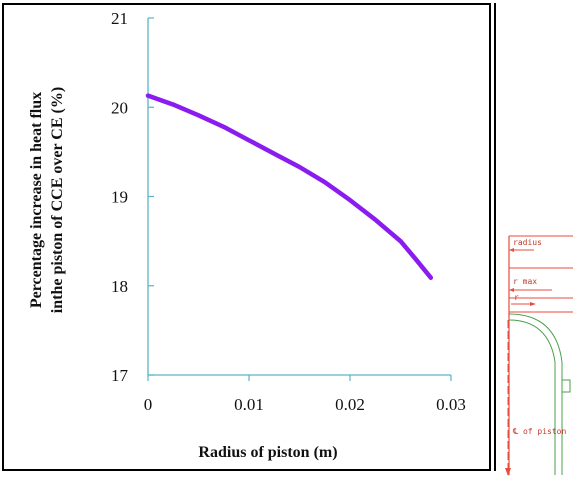  Describe the element at coordinates (249, 404) in the screenshot. I see `x-tick-label: 0.01` at that location.